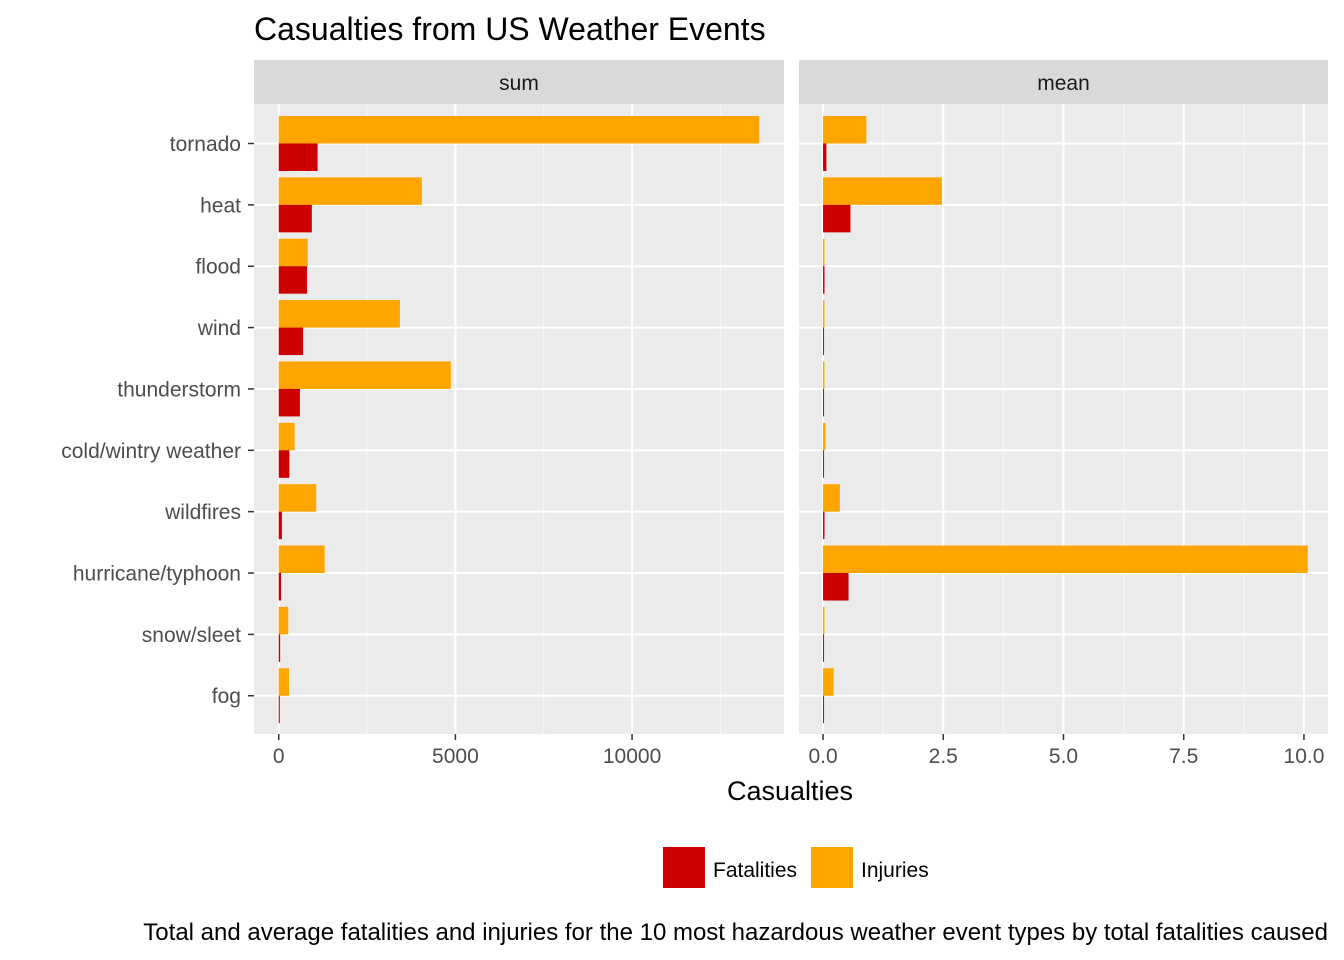  What do you see at coordinates (455, 756) in the screenshot?
I see `x-tick-label: 5000` at bounding box center [455, 756].